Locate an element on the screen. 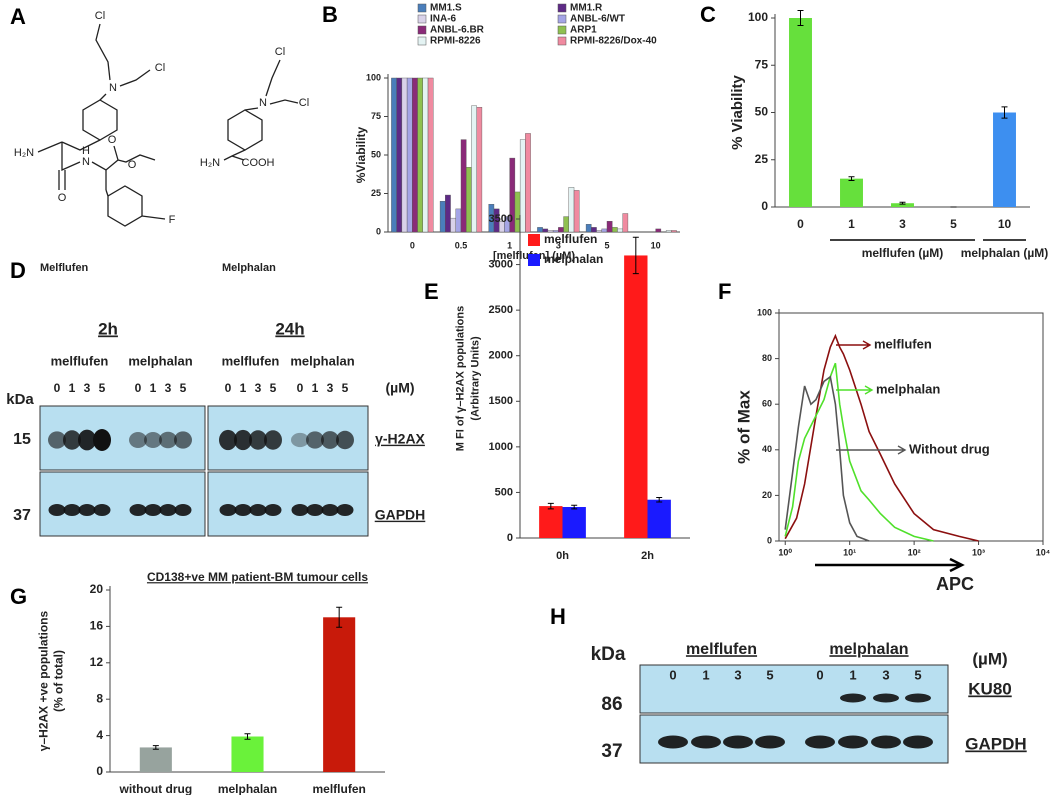 Image resolution: width=1050 pixels, height=795 pixels. x-axis-label: APC is located at coordinates (955, 584).